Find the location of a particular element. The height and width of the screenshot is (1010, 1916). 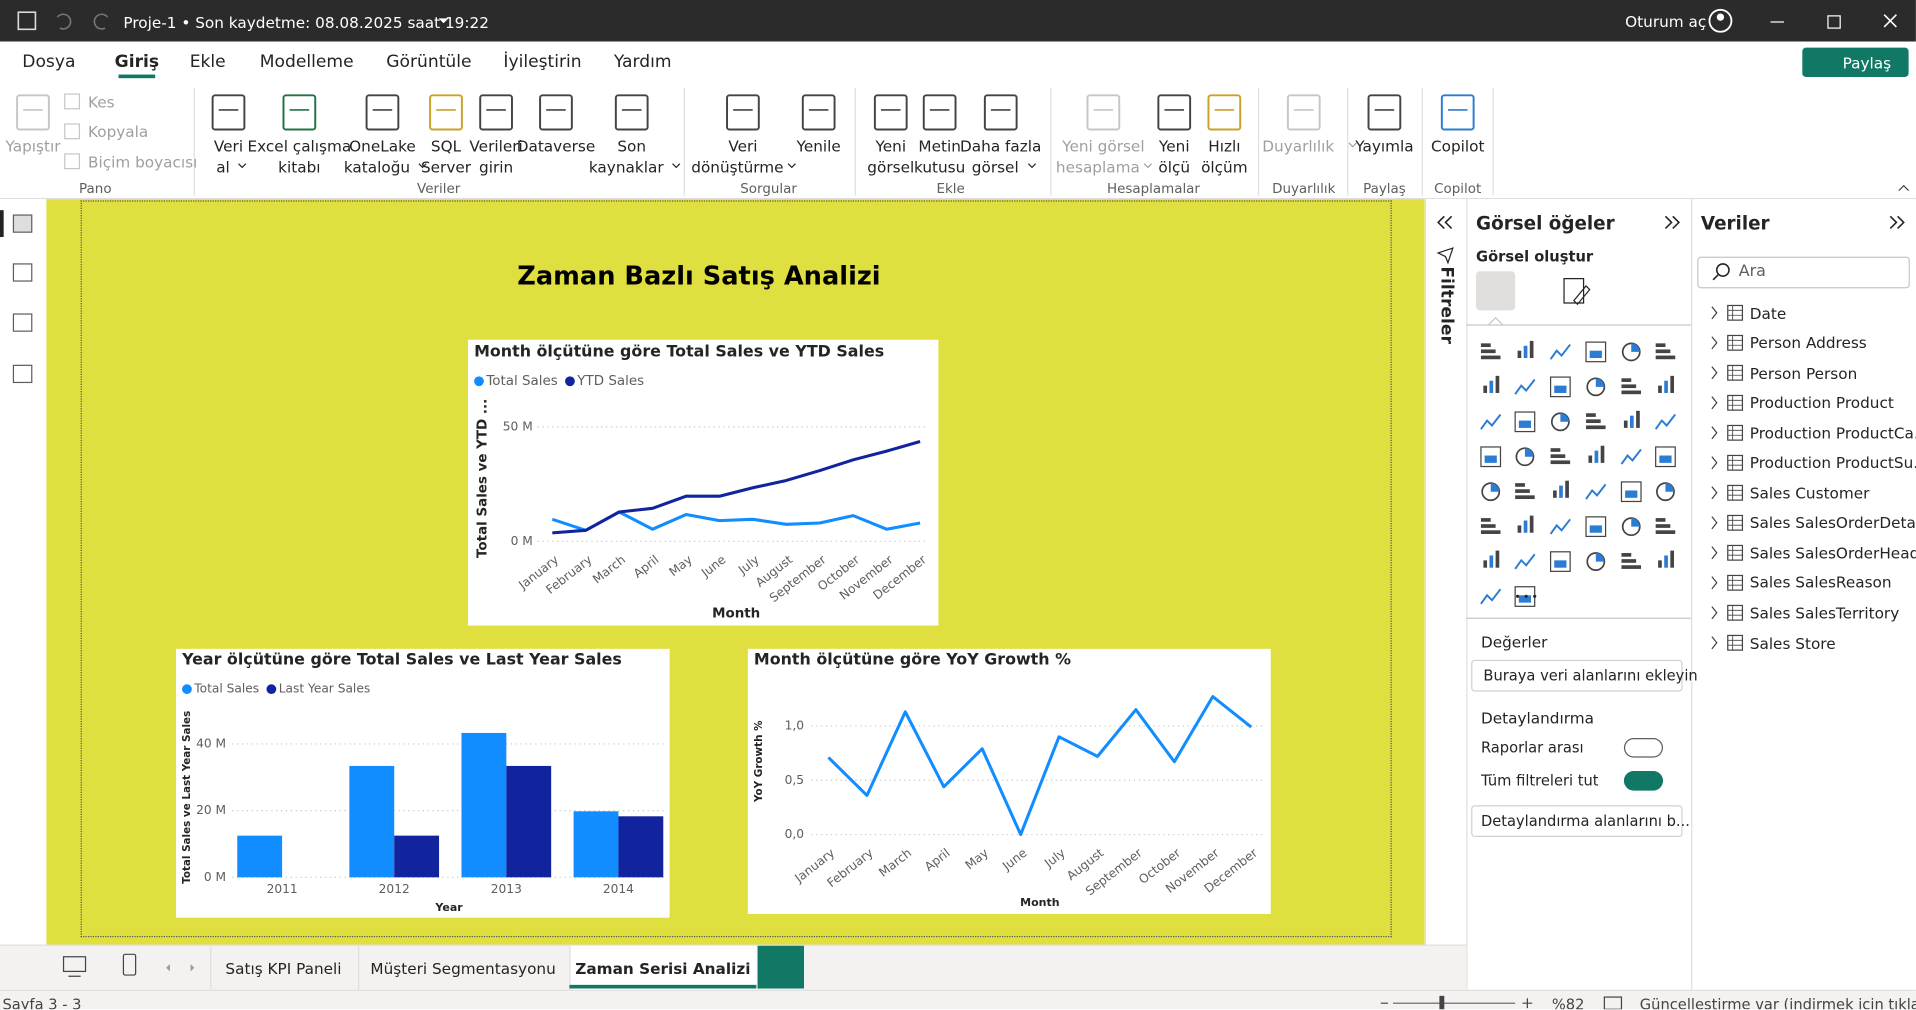

ribbon-button: ölçüm is located at coordinates (1224, 166).